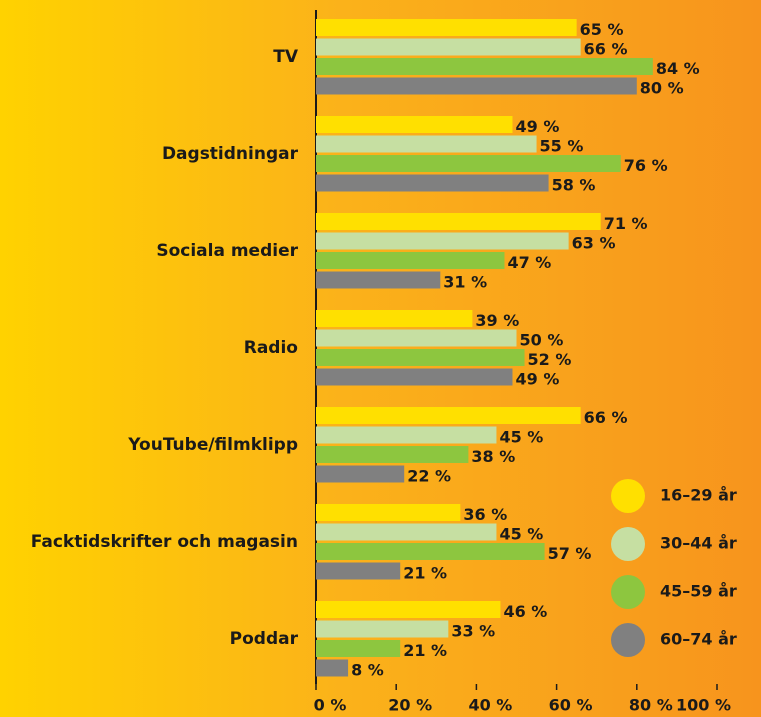 This screenshot has width=761, height=717. What do you see at coordinates (367, 670) in the screenshot?
I see `value-label: 8 %` at bounding box center [367, 670].